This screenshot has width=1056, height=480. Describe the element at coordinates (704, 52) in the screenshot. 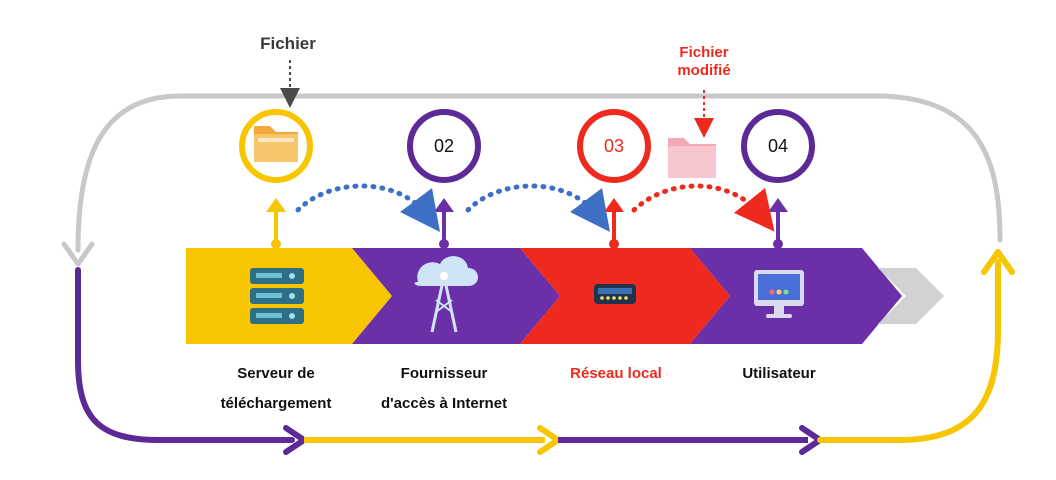

I see `fichier-modifie-label-line1: Fichier` at that location.